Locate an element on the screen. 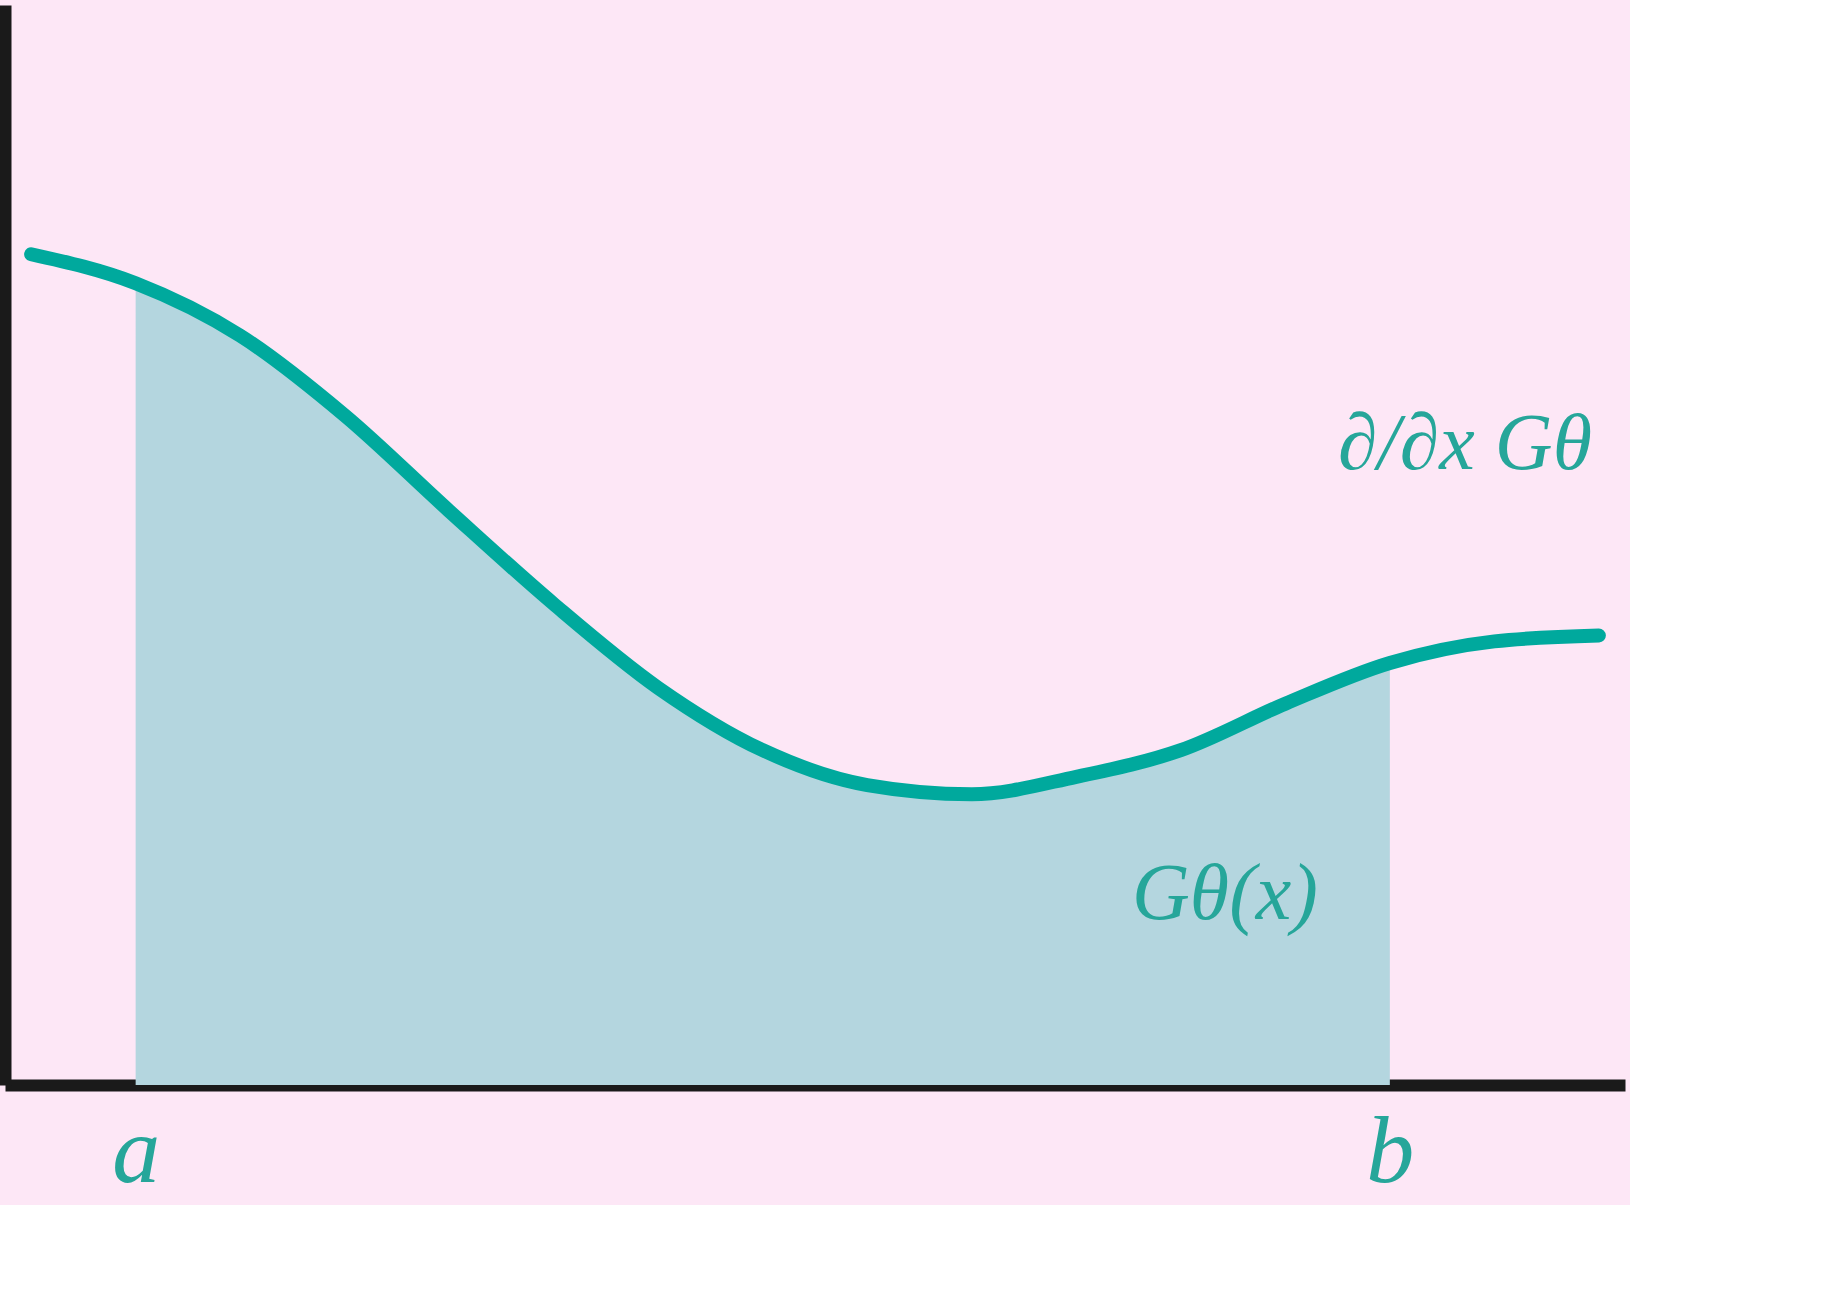 The width and height of the screenshot is (1841, 1291). annotation: ∂/∂x Gθ is located at coordinates (1465, 442).